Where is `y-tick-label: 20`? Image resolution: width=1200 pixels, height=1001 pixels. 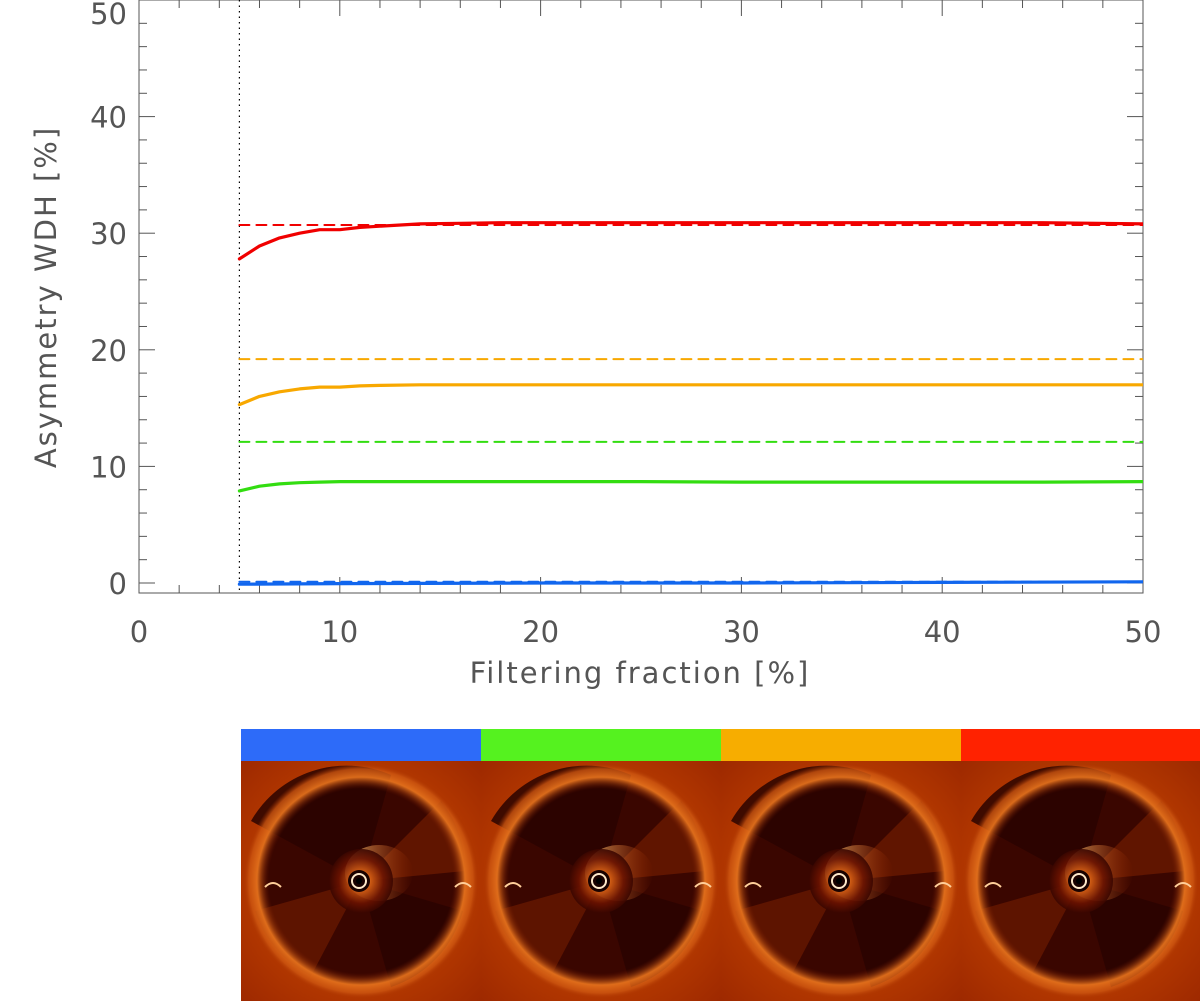
y-tick-label: 20 is located at coordinates (108, 351).